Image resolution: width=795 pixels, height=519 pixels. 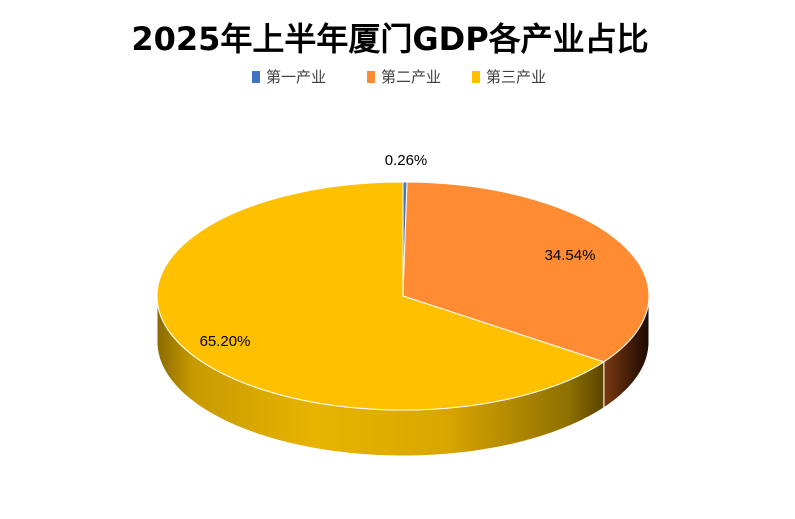 I want to click on legend-item-2: 第二产业, so click(x=404, y=77).